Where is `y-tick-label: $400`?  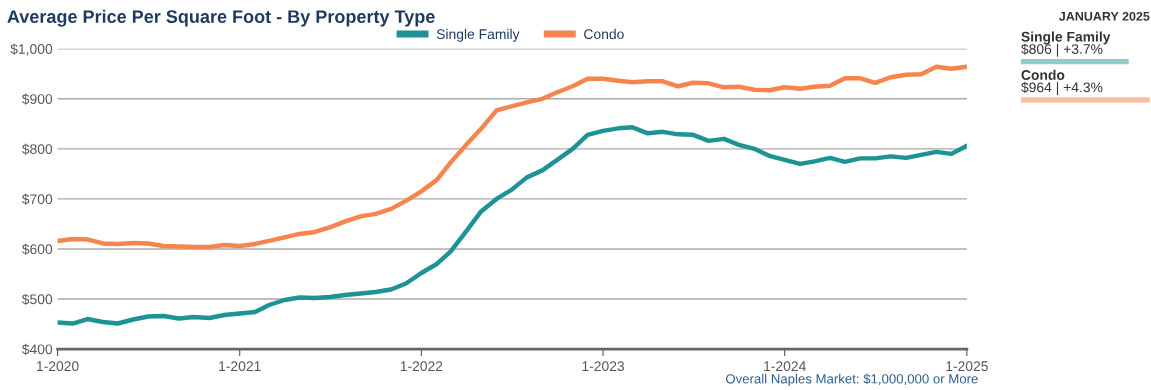 y-tick-label: $400 is located at coordinates (37, 349).